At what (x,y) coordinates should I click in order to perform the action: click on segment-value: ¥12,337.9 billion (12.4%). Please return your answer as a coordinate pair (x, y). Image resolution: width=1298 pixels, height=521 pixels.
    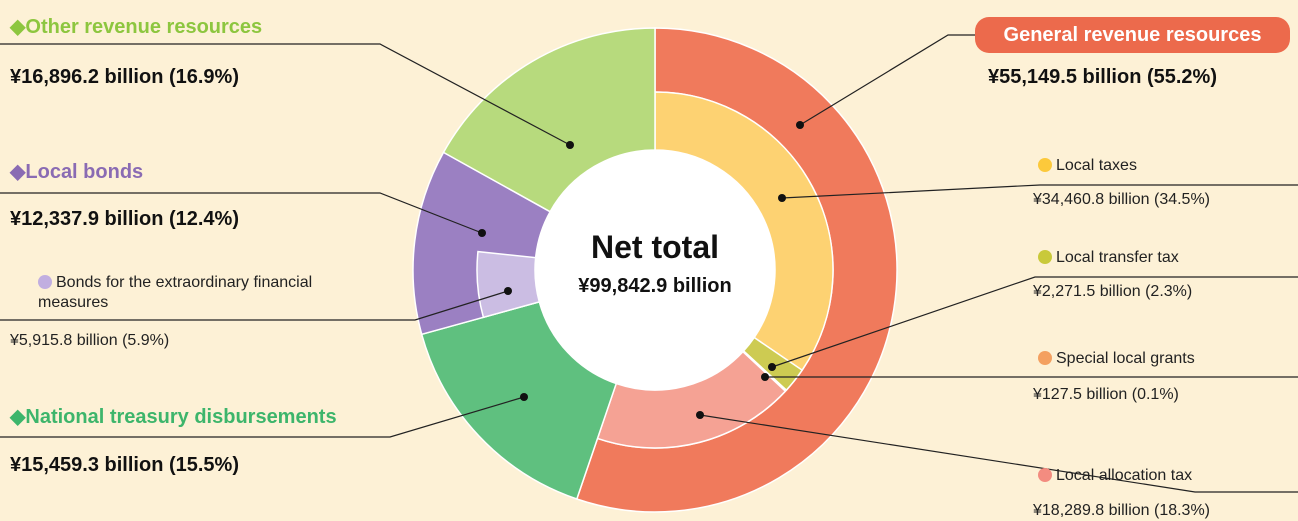
    Looking at the image, I should click on (124, 219).